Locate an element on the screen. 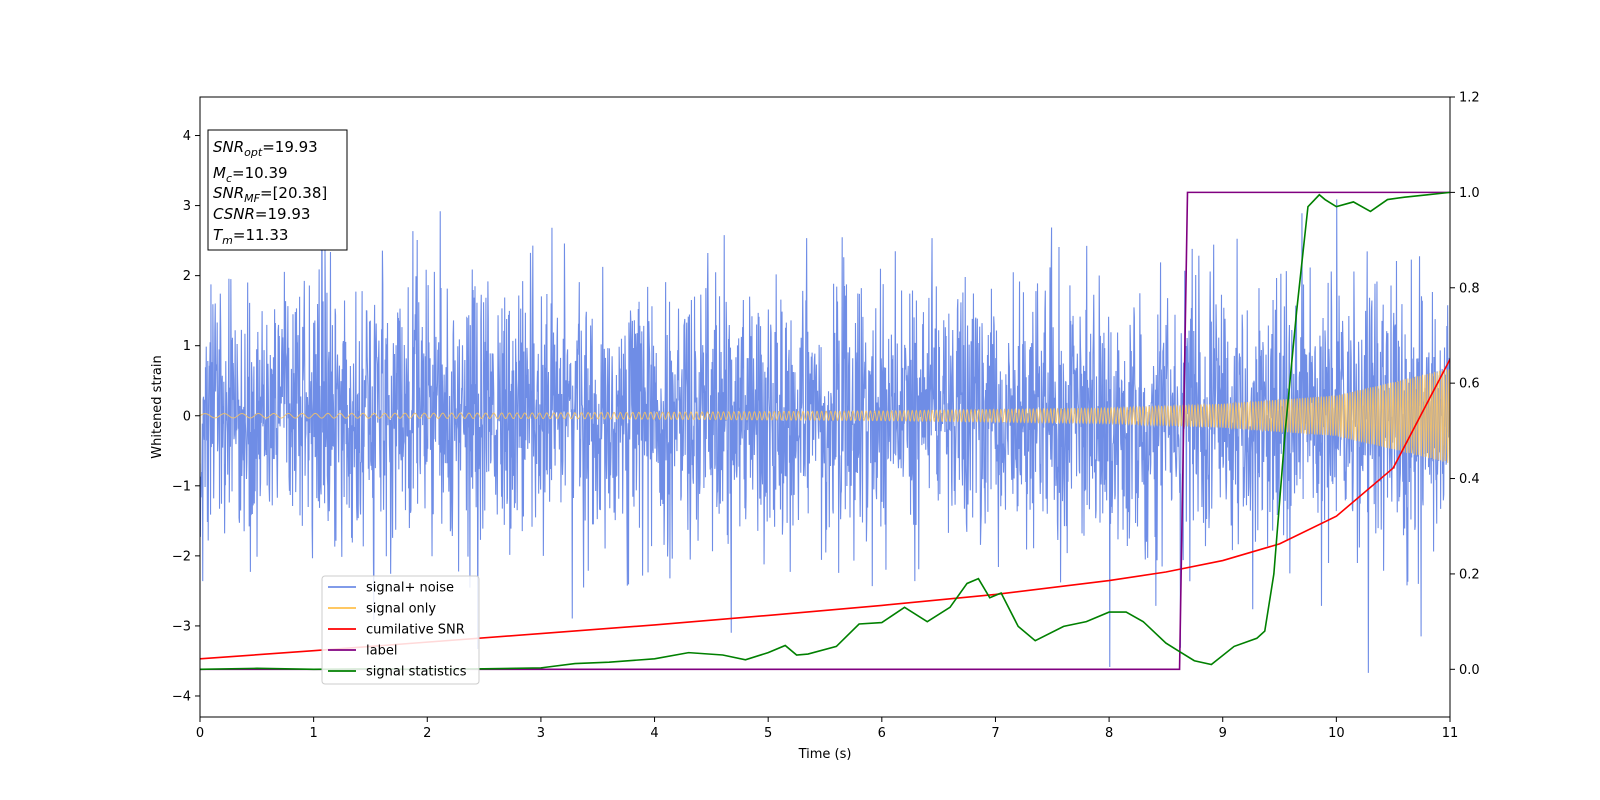 The height and width of the screenshot is (800, 1600). x-tick-label: 8 is located at coordinates (1109, 733).